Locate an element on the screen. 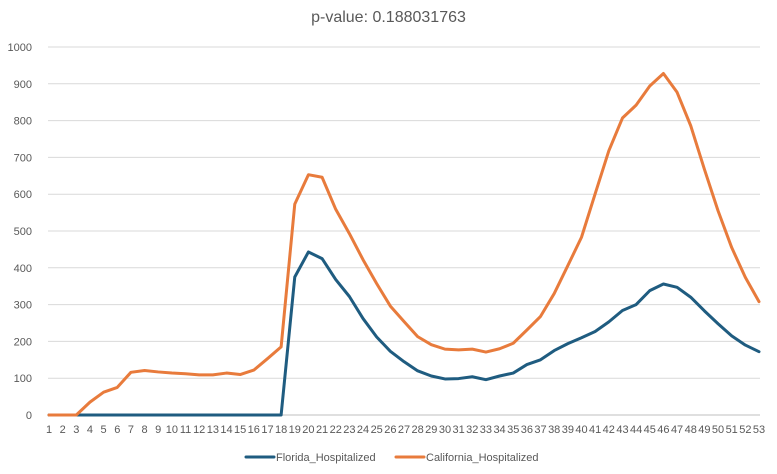 This screenshot has width=777, height=474. x-tick-label: 20 is located at coordinates (308, 430).